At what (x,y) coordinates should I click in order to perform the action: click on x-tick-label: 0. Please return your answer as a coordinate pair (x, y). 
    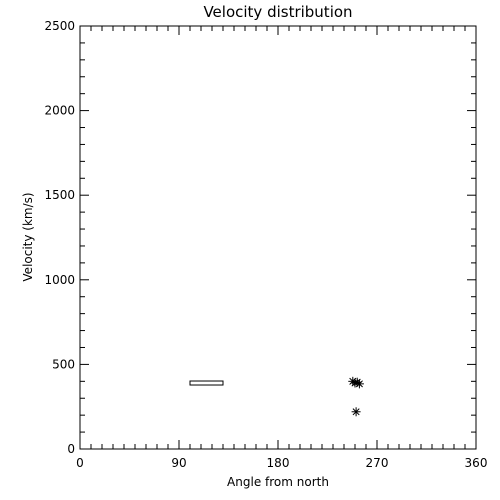
    Looking at the image, I should click on (80, 463).